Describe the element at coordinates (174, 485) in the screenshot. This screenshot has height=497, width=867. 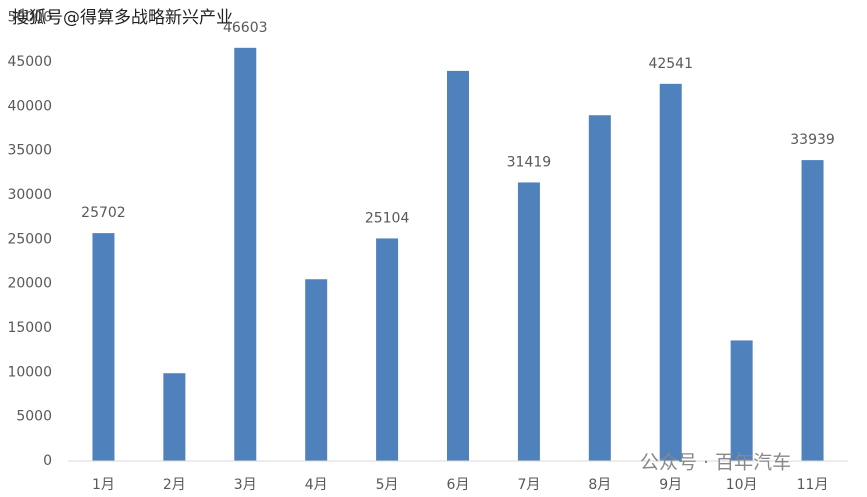
I see `x-tick-label: 2月` at that location.